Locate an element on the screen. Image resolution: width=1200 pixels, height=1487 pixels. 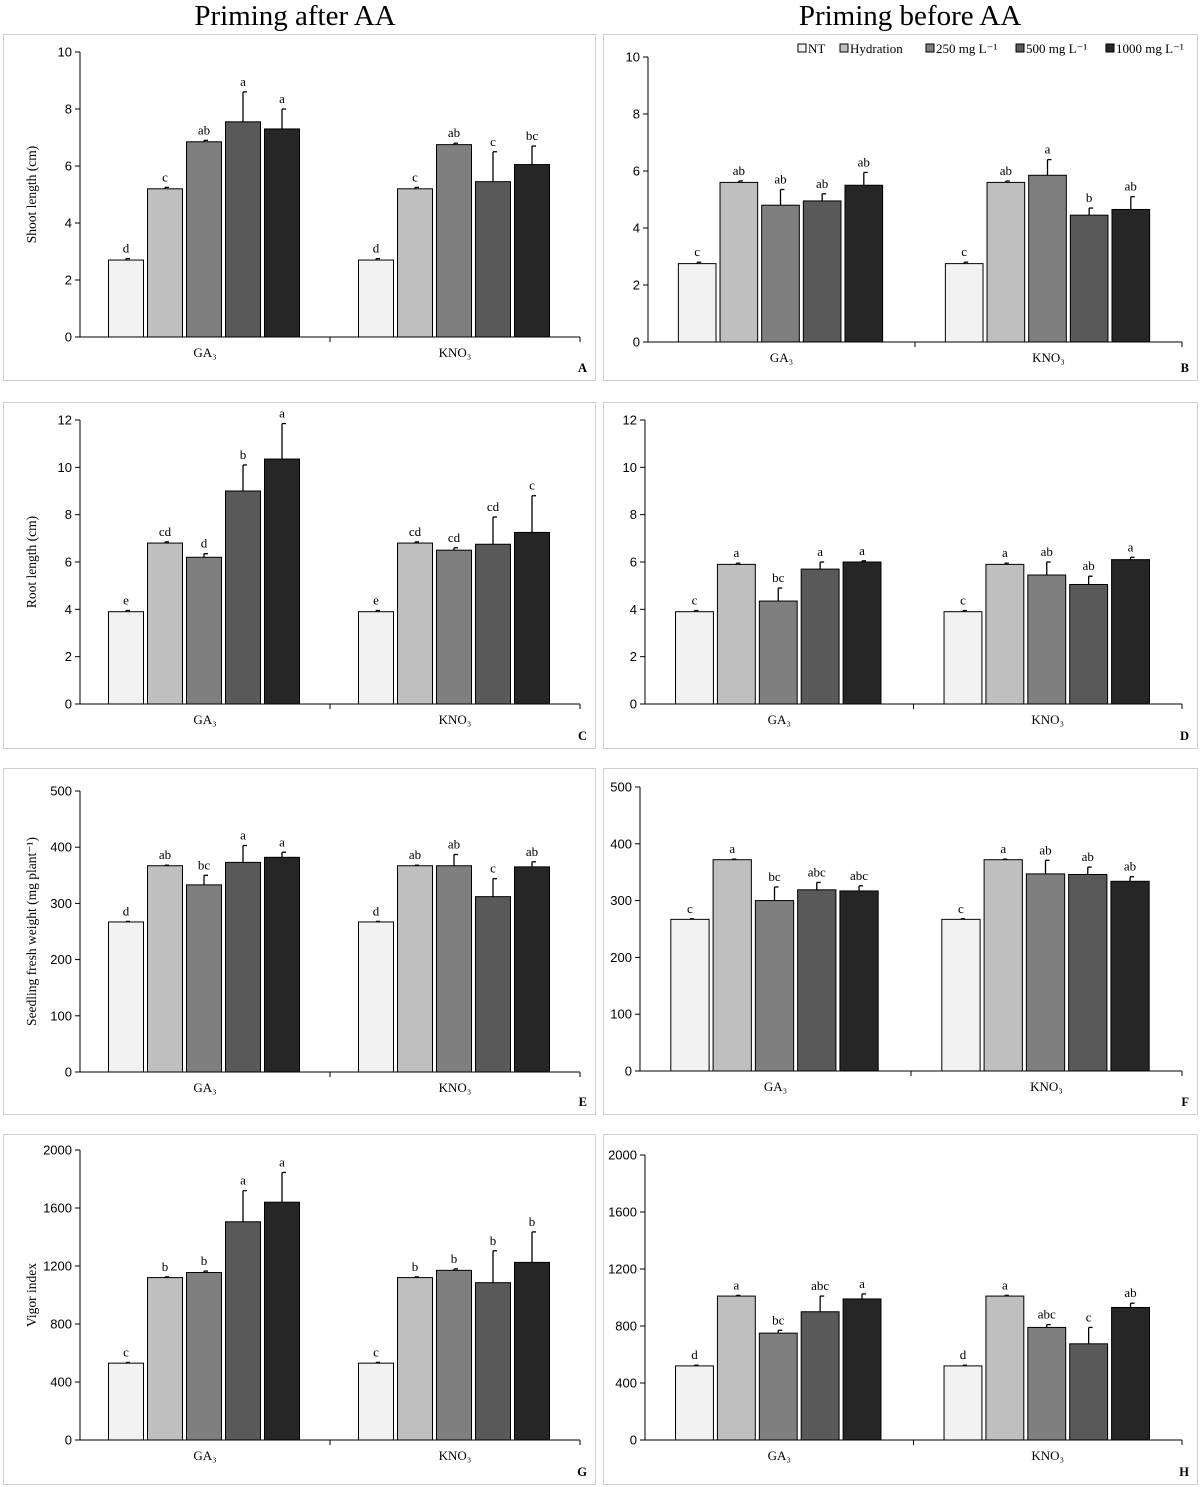
y-tick-label: 2000 is located at coordinates (622, 1155).